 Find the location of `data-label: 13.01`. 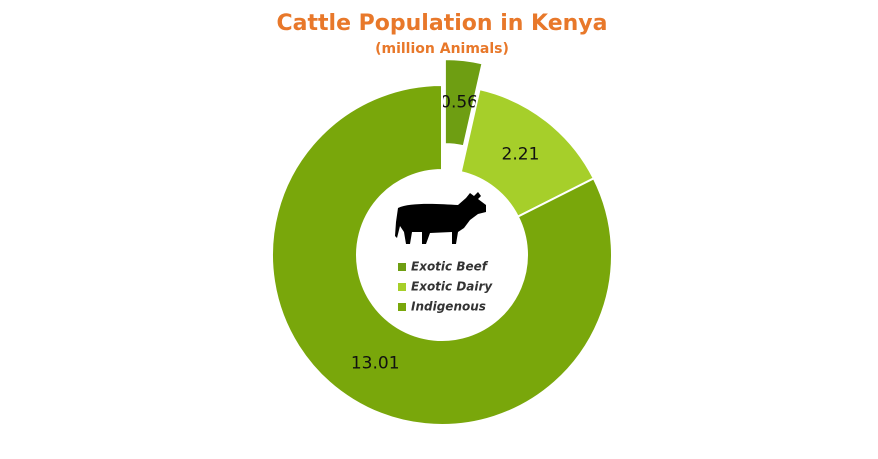

data-label: 13.01 is located at coordinates (375, 364).